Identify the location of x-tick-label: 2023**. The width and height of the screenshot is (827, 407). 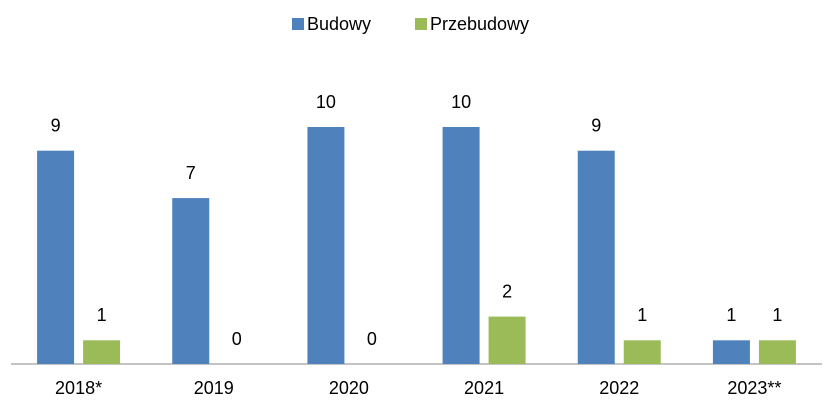
(754, 388).